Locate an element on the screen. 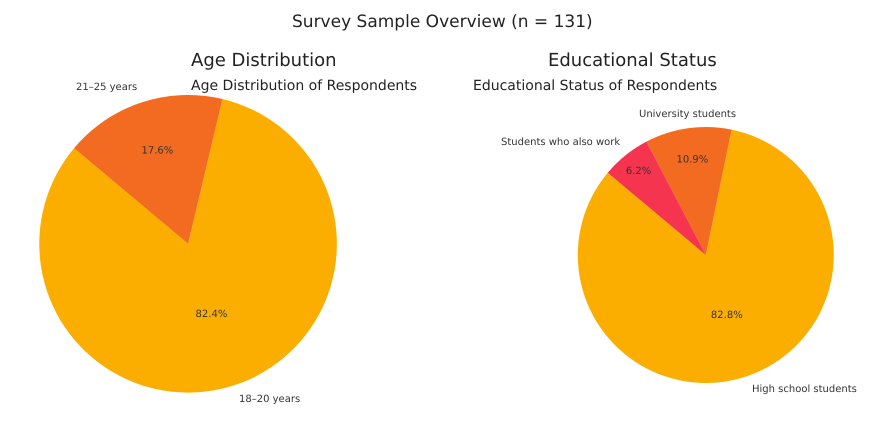 Image resolution: width=885 pixels, height=423 pixels. chart-subtitle: Age Distribution of Respondents is located at coordinates (304, 86).